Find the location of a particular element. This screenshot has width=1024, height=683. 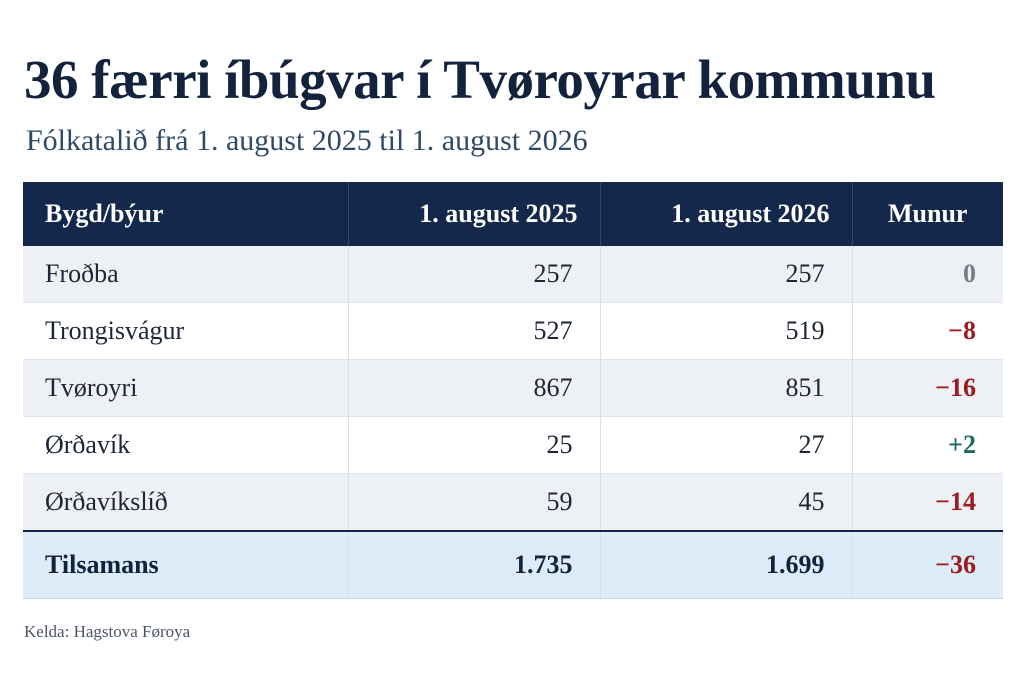

header-difference: Munur is located at coordinates (927, 214).